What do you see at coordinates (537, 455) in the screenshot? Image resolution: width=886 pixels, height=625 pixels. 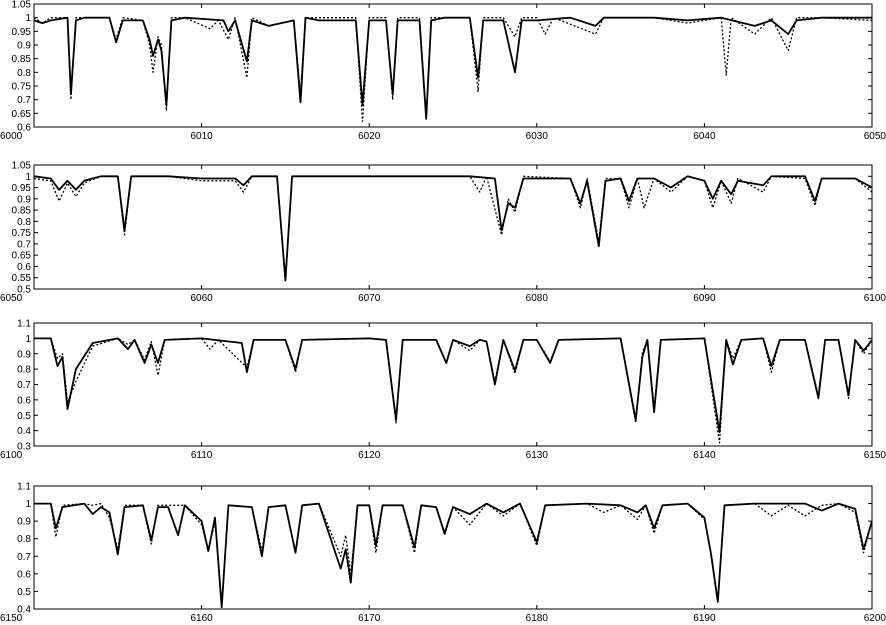 I see `x-tick-label: 6130` at bounding box center [537, 455].